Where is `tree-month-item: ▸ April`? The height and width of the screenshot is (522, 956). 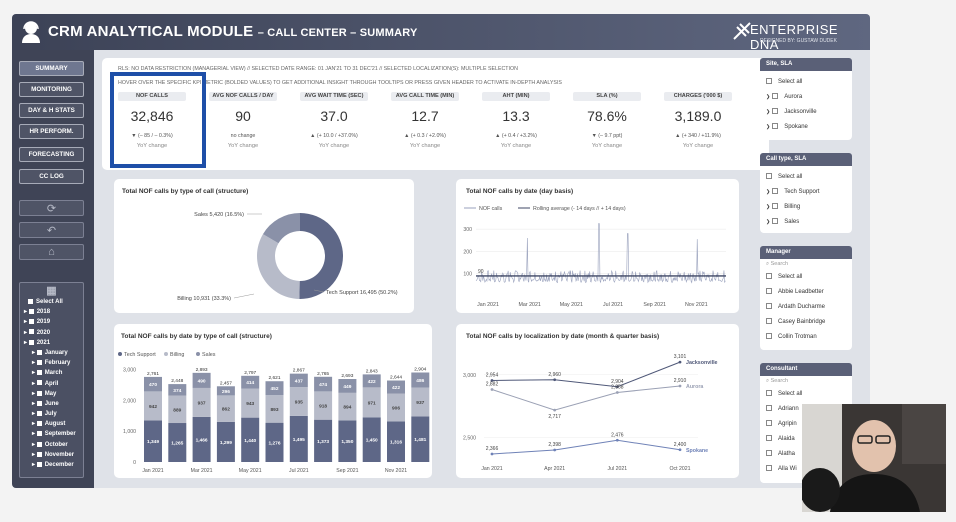
tree-month-item: ▸ April is located at coordinates (51, 384).